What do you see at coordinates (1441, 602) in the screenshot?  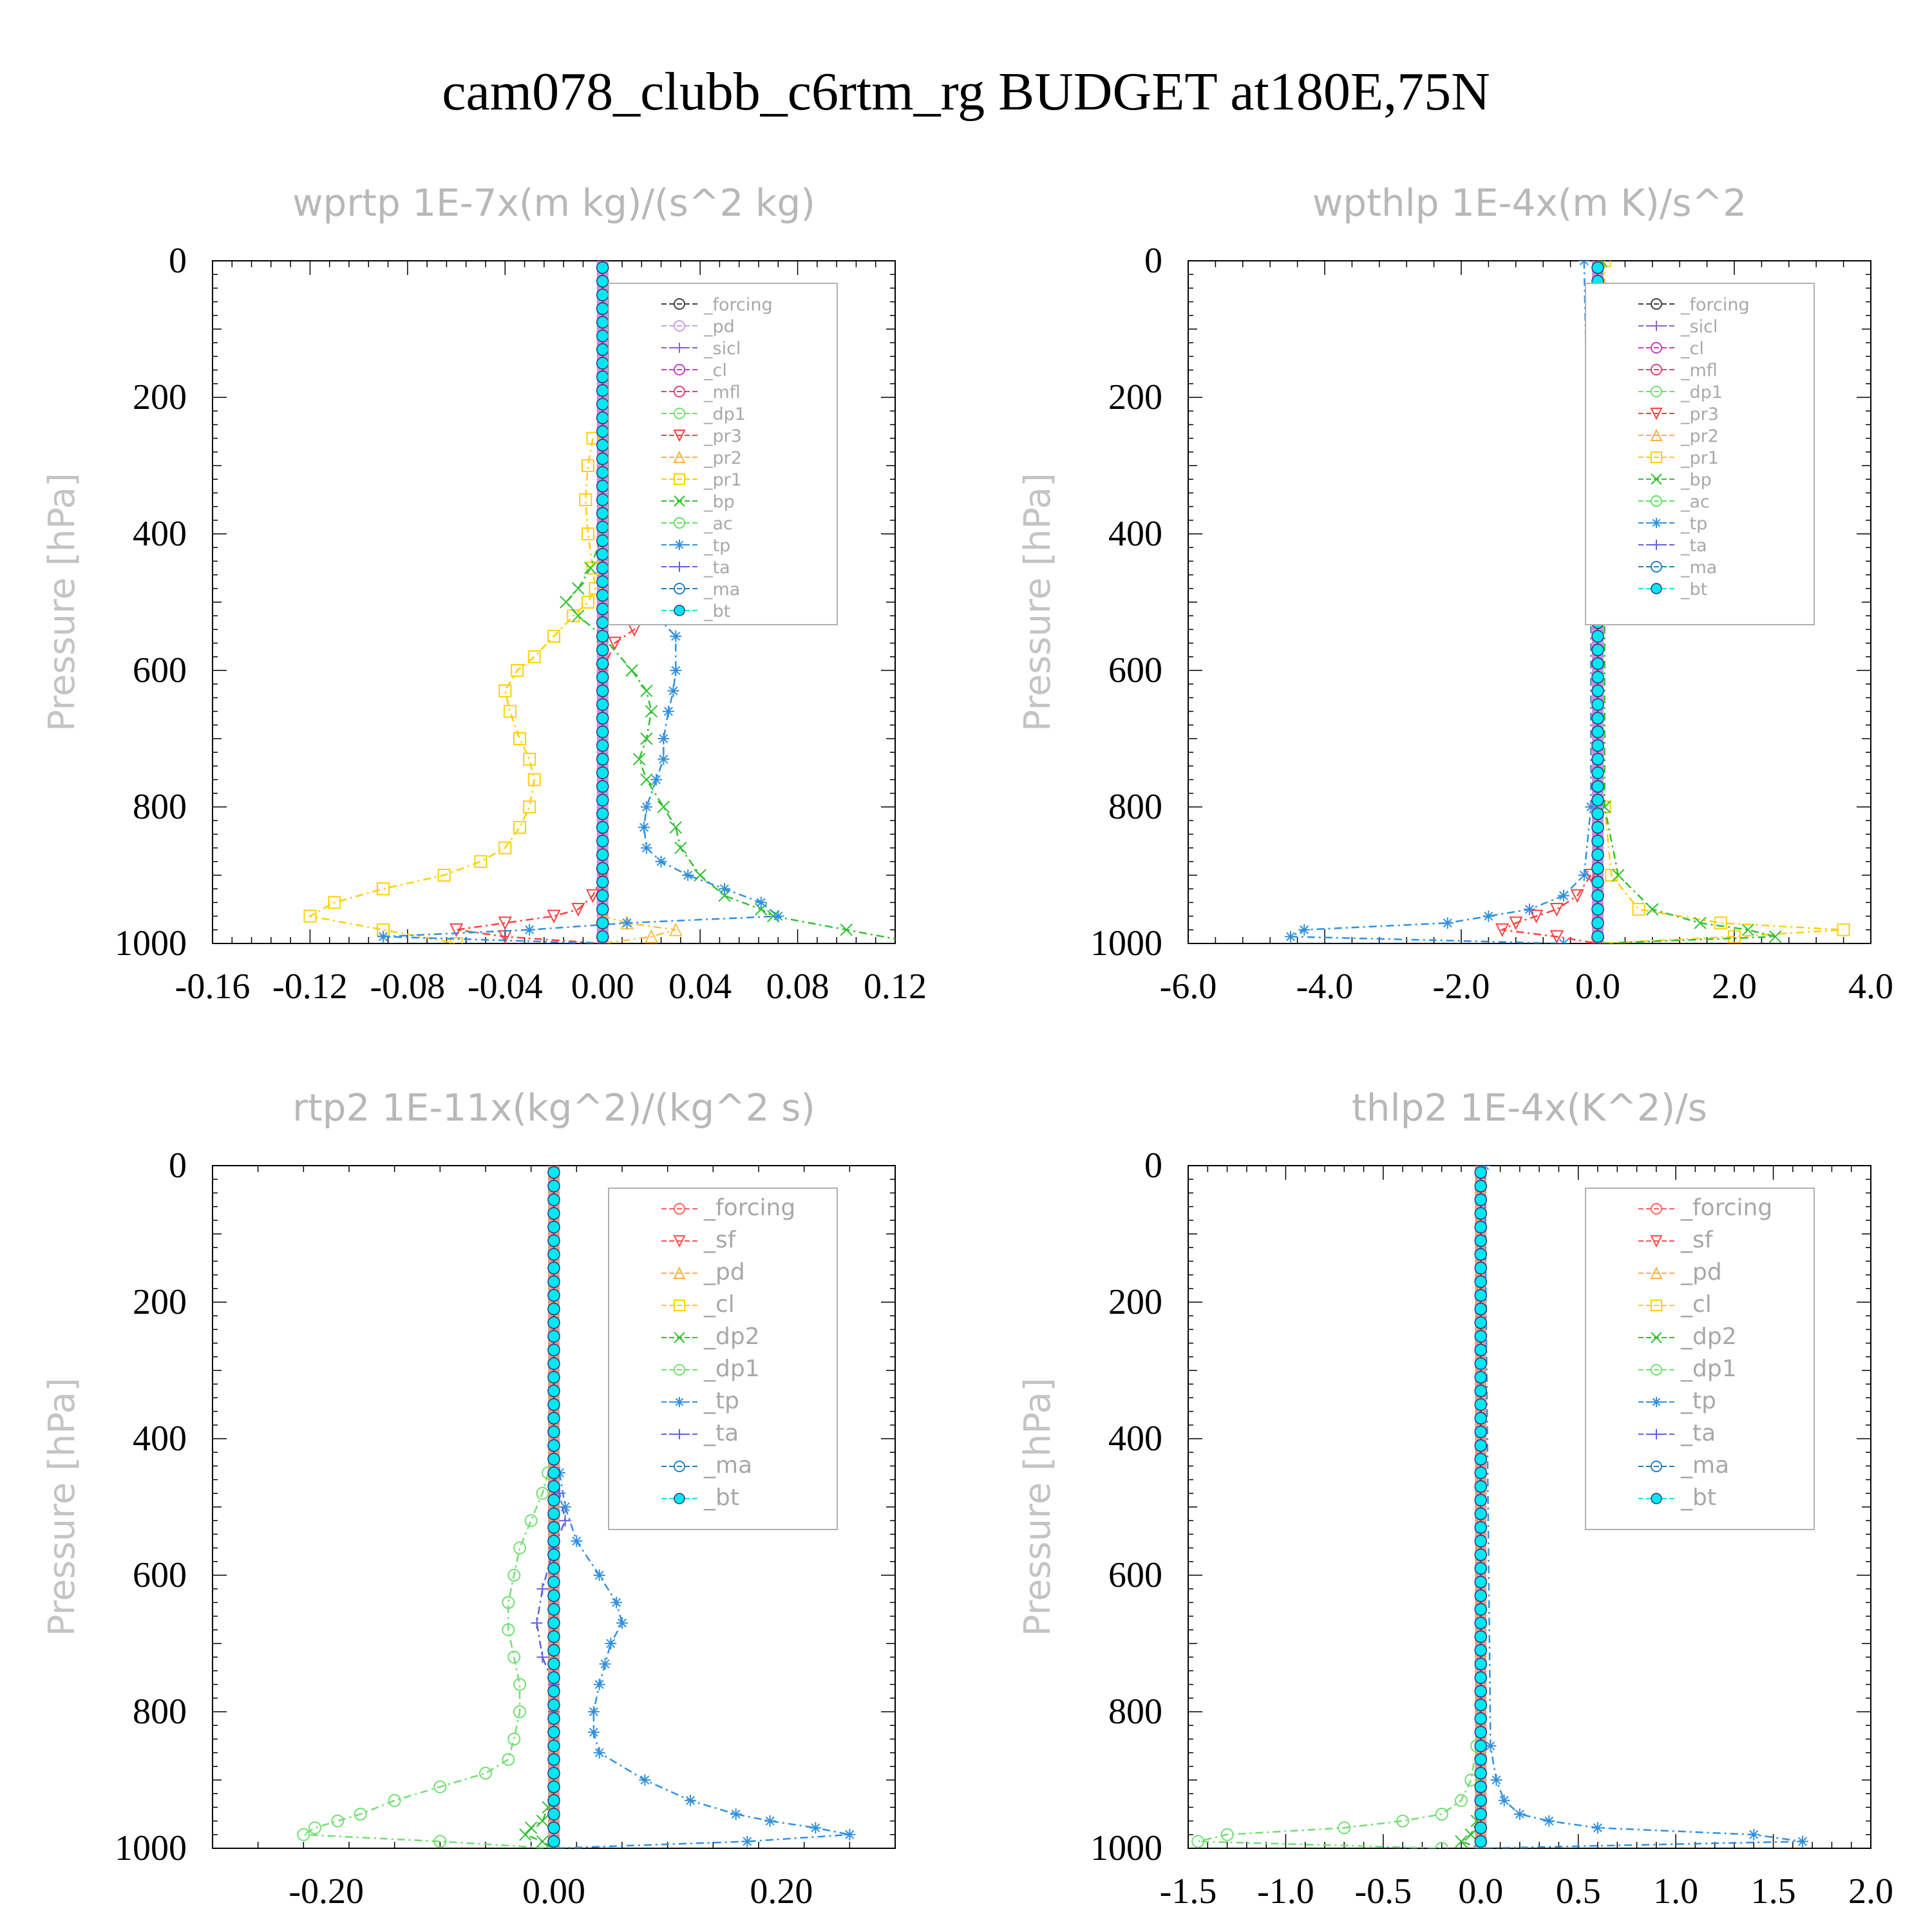 I see `series-line-tp` at bounding box center [1441, 602].